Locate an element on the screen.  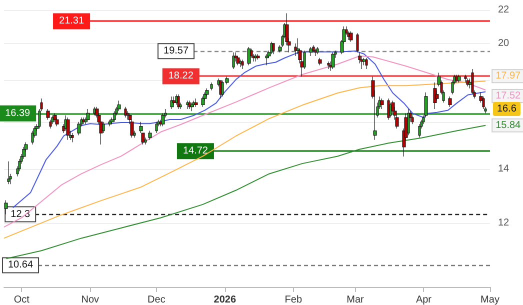
y-tick-label: 22 is located at coordinates (504, 10).